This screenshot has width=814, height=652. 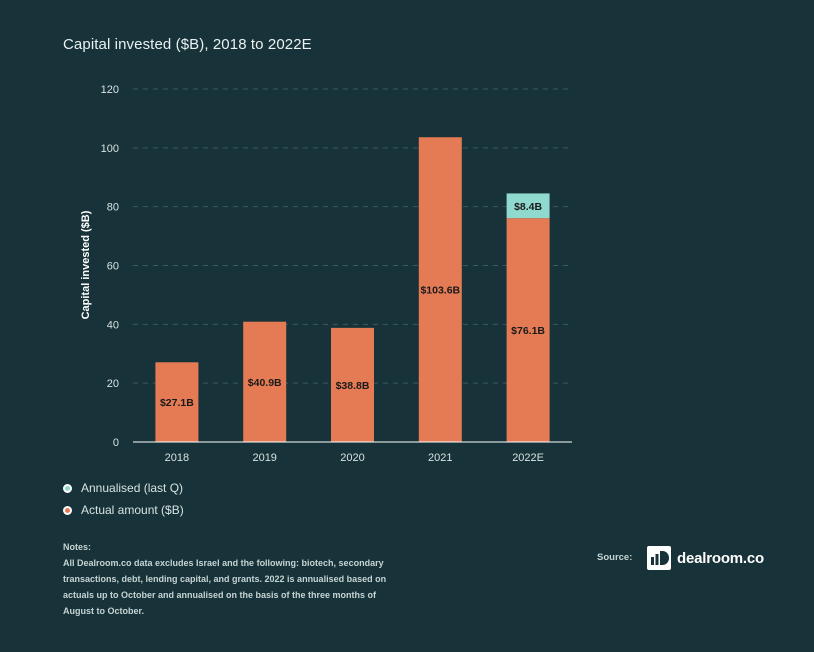 I want to click on bar-actual-2019, so click(x=265, y=381).